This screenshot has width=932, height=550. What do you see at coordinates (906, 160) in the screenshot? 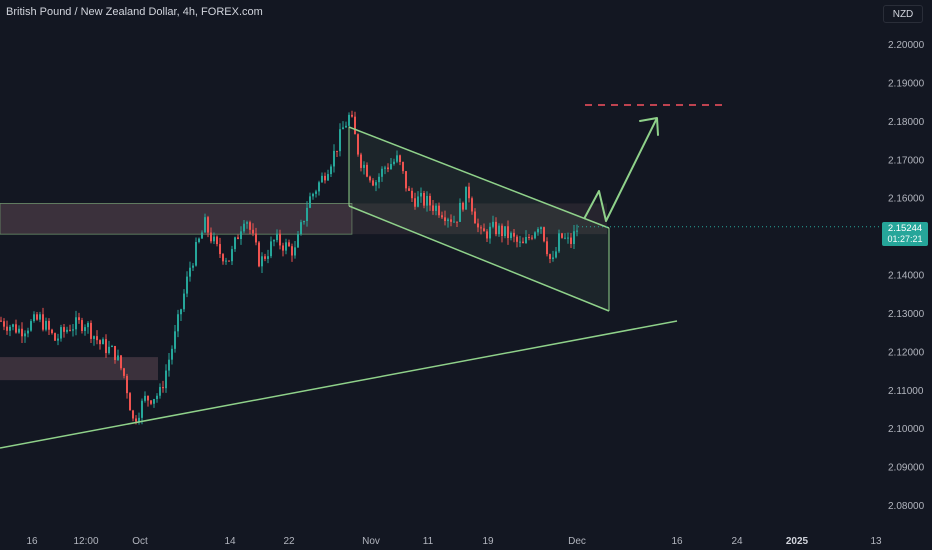
I see `price-tick-label: 2.17000` at bounding box center [906, 160].